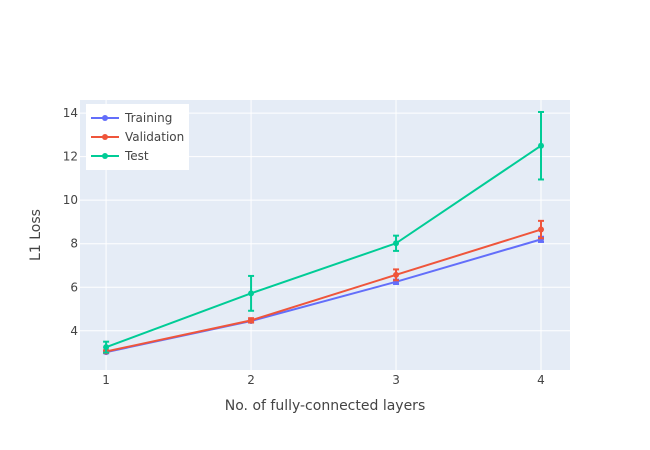 Image resolution: width=650 pixels, height=450 pixels. Describe the element at coordinates (74, 244) in the screenshot. I see `y-tick-label: 8` at that location.